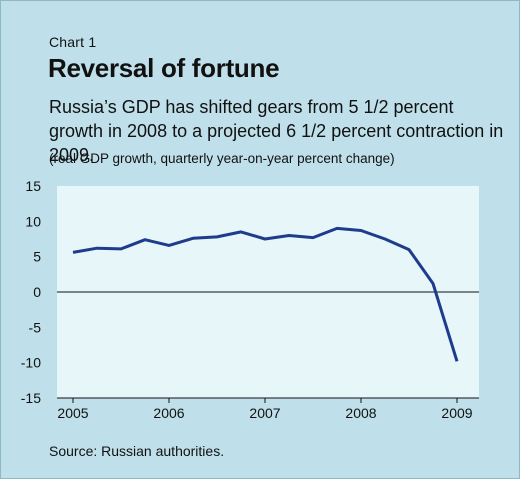 The height and width of the screenshot is (479, 520). What do you see at coordinates (264, 413) in the screenshot?
I see `x-tick-label: 2007` at bounding box center [264, 413].